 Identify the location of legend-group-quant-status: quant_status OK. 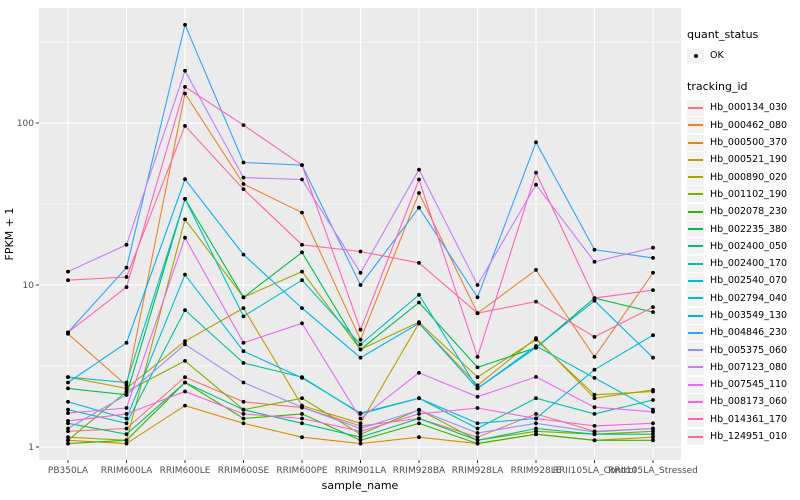
(743, 46).